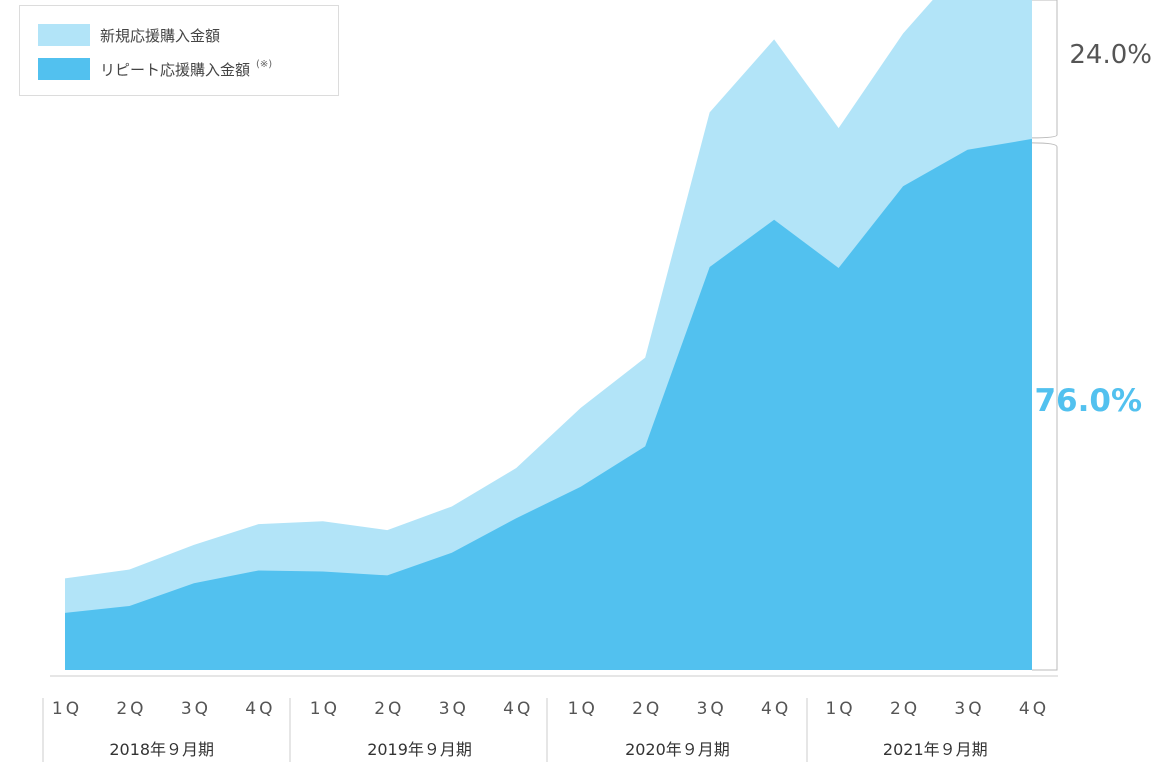  What do you see at coordinates (1088, 401) in the screenshot?
I see `repeat-share-percentage: 76.0%` at bounding box center [1088, 401].